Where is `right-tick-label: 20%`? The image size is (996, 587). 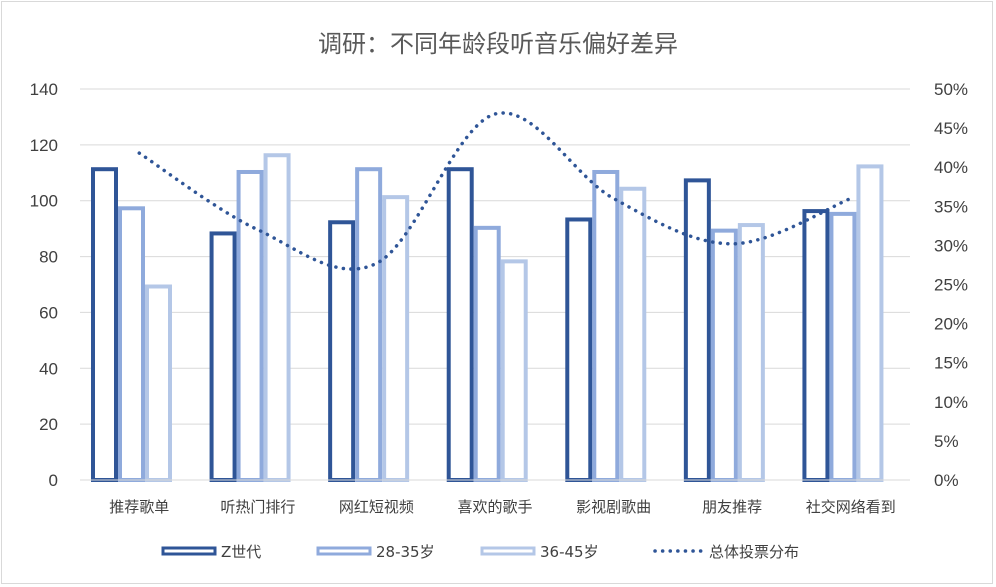 right-tick-label: 20% is located at coordinates (951, 324).